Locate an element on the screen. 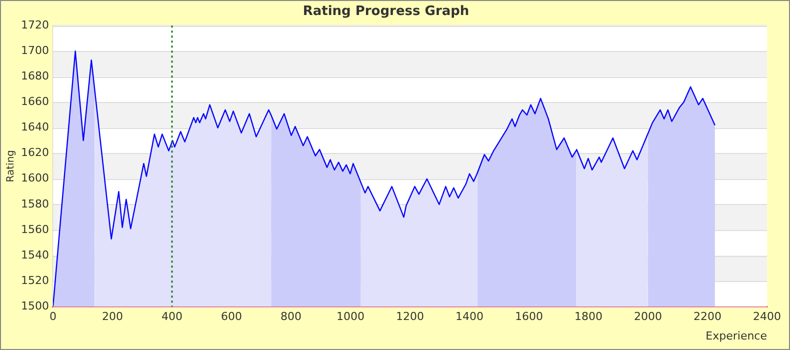 Image resolution: width=790 pixels, height=350 pixels. x-tick-label: 0 is located at coordinates (52, 317).